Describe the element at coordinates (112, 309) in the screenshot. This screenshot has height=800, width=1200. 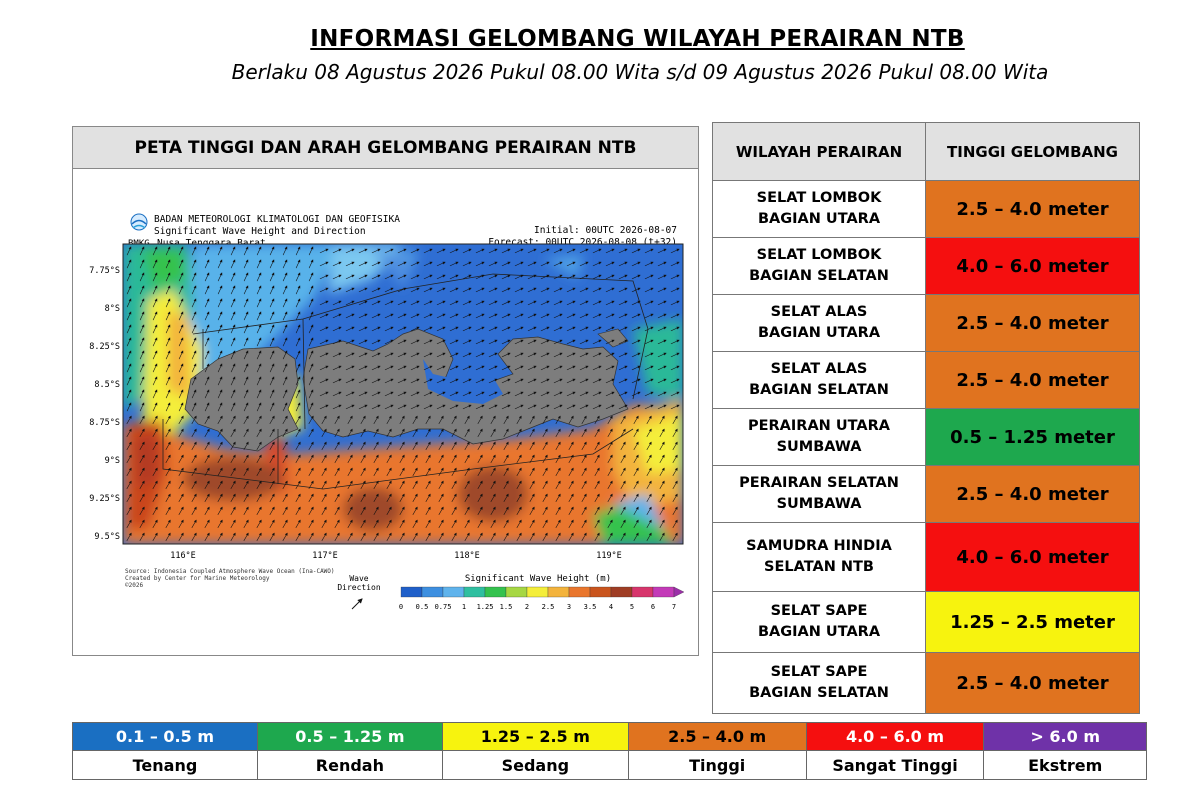
I see `latitude-label: 8°S` at that location.